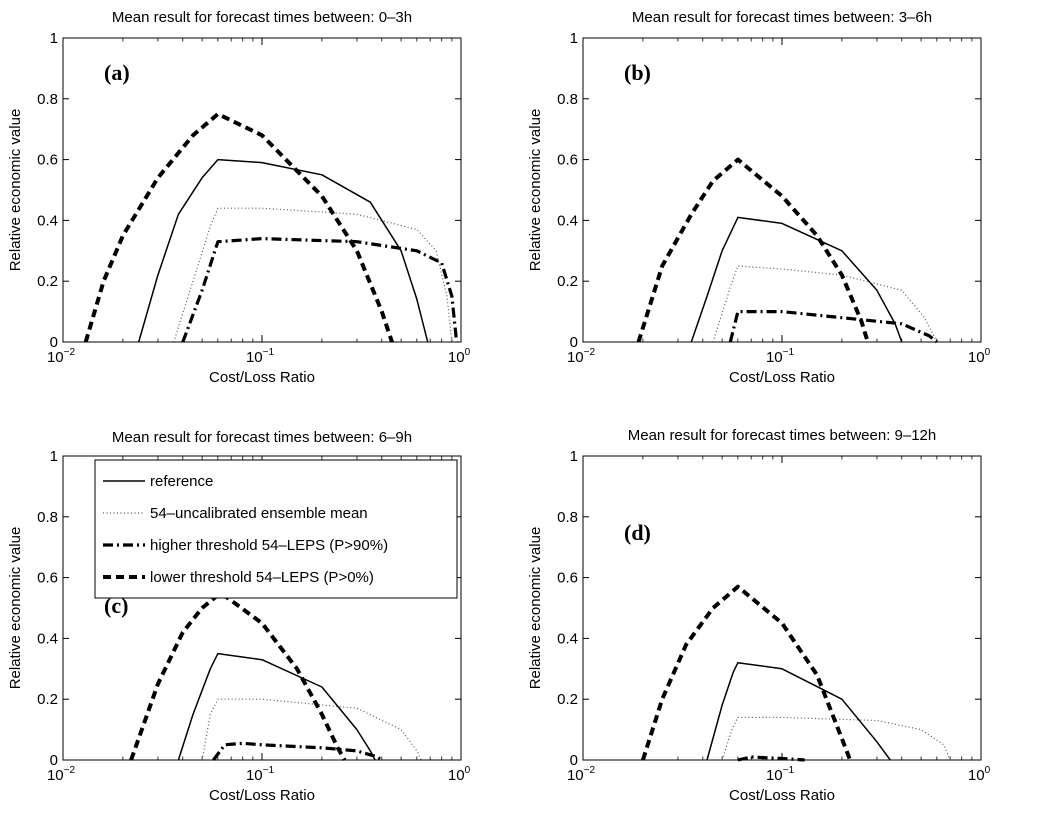 This screenshot has height=814, width=1047. Describe the element at coordinates (637, 72) in the screenshot. I see `panel-label: (b)` at that location.